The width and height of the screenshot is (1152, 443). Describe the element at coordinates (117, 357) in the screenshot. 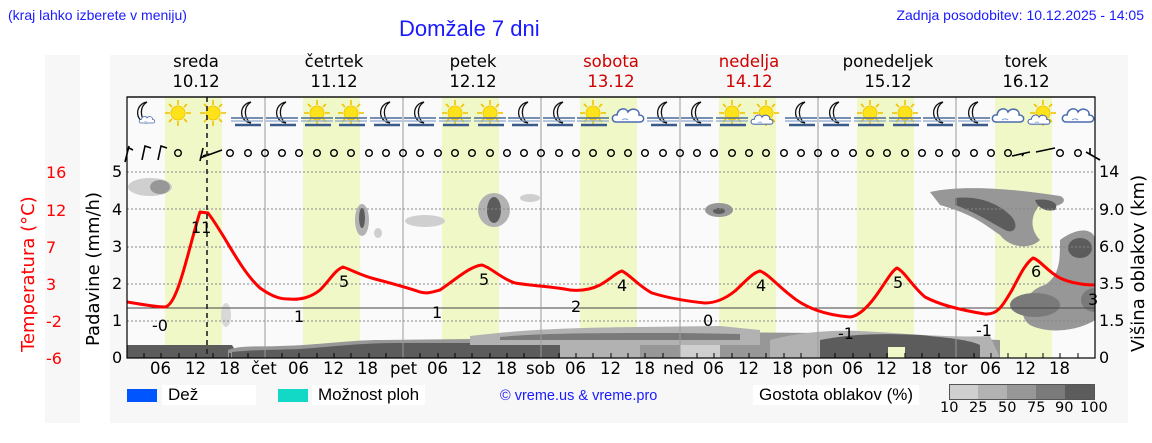

I see `precip-tick: 0` at that location.